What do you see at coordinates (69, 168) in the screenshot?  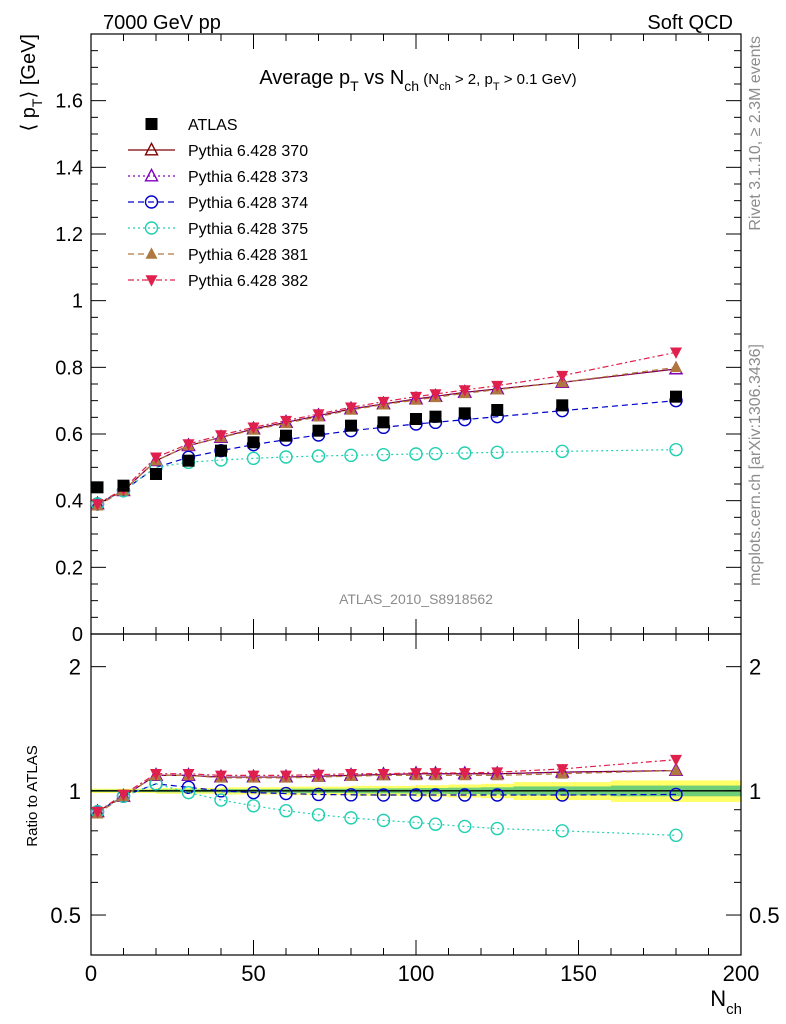 I see `main-y-tick-label: 1.4` at bounding box center [69, 168].